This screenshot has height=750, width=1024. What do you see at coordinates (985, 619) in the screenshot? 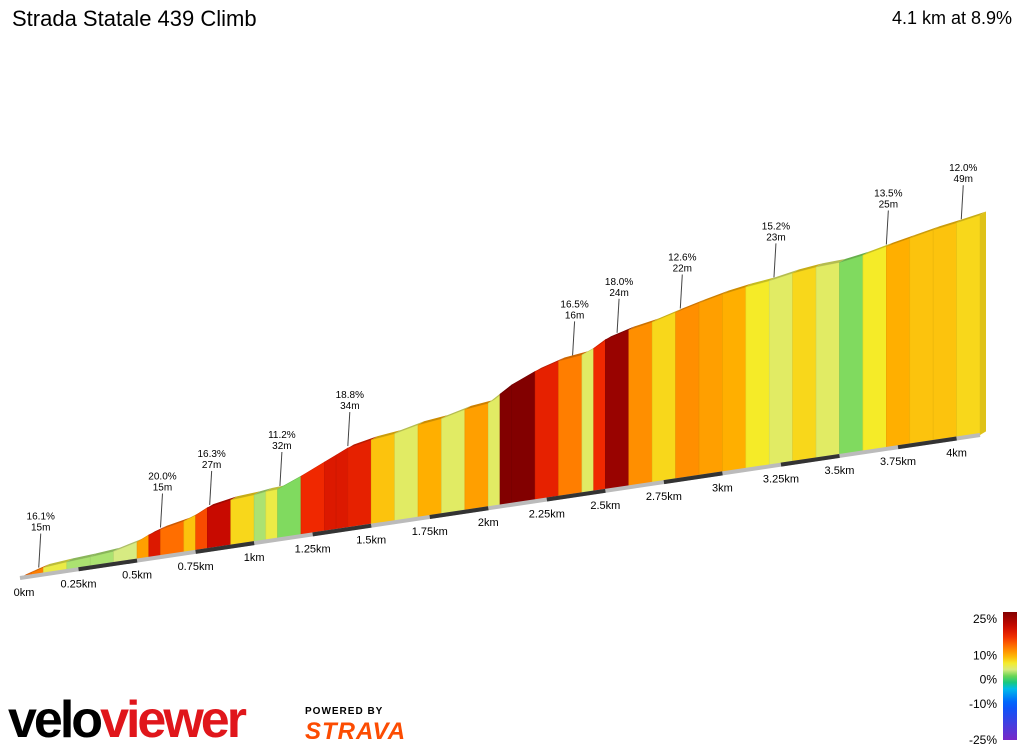
I see `legend-label: 25%` at bounding box center [985, 619].